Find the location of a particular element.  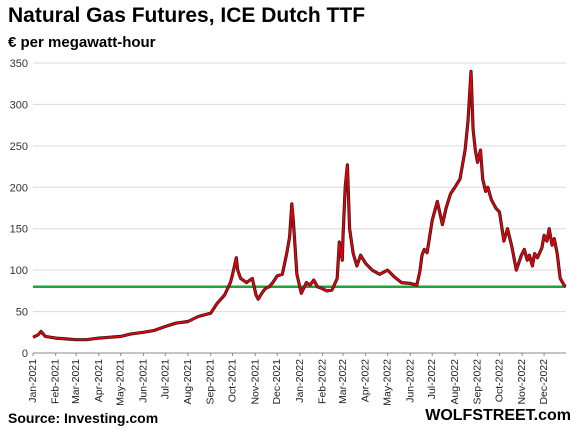

x-tick-label: Aug-2021 is located at coordinates (188, 382).